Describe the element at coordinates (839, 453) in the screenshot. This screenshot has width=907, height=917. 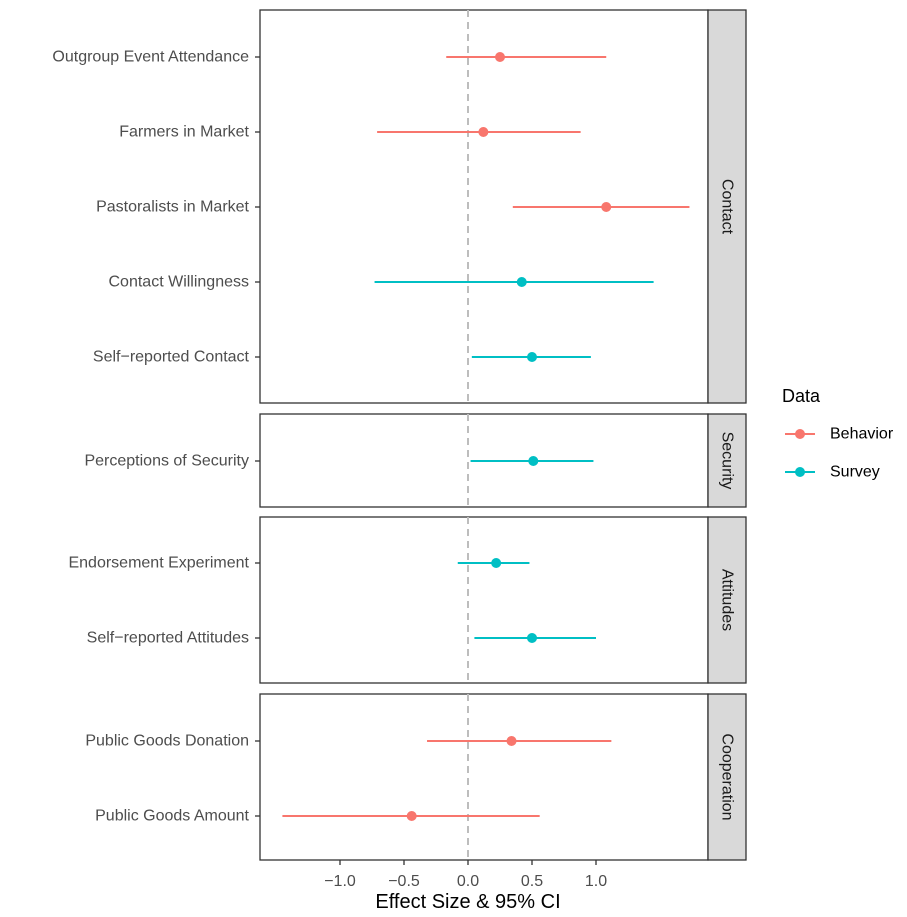
I see `legend-entries: Behavior Survey` at that location.